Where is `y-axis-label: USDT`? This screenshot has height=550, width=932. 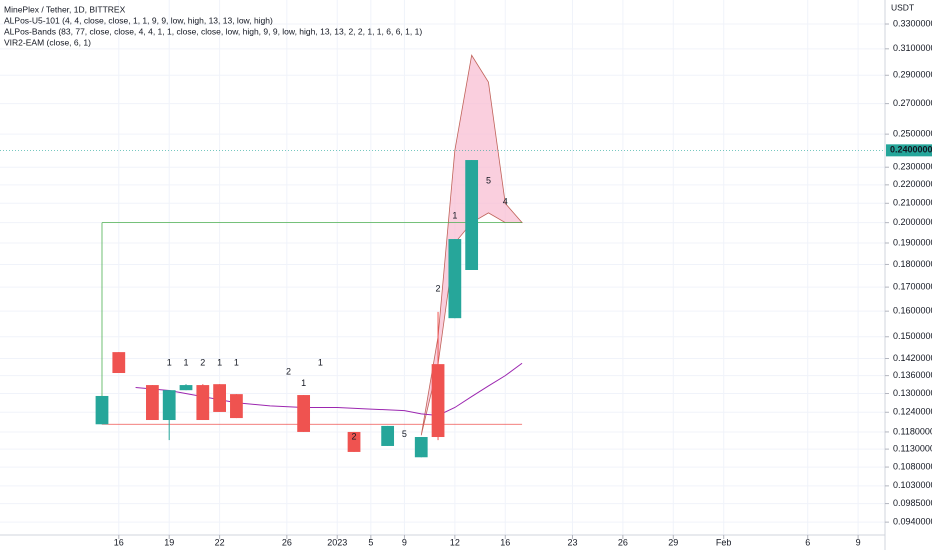 y-axis-label: USDT is located at coordinates (902, 7).